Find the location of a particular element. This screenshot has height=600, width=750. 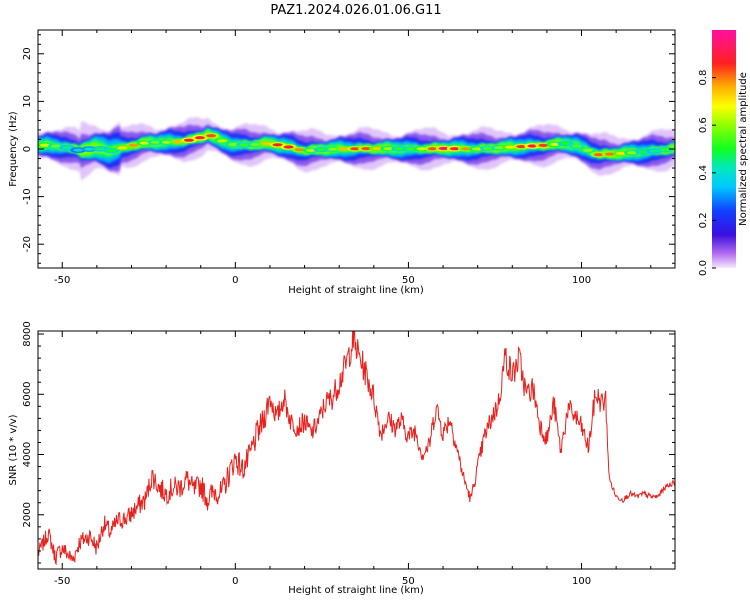

spectrogram-heat-layer is located at coordinates (356, 149).